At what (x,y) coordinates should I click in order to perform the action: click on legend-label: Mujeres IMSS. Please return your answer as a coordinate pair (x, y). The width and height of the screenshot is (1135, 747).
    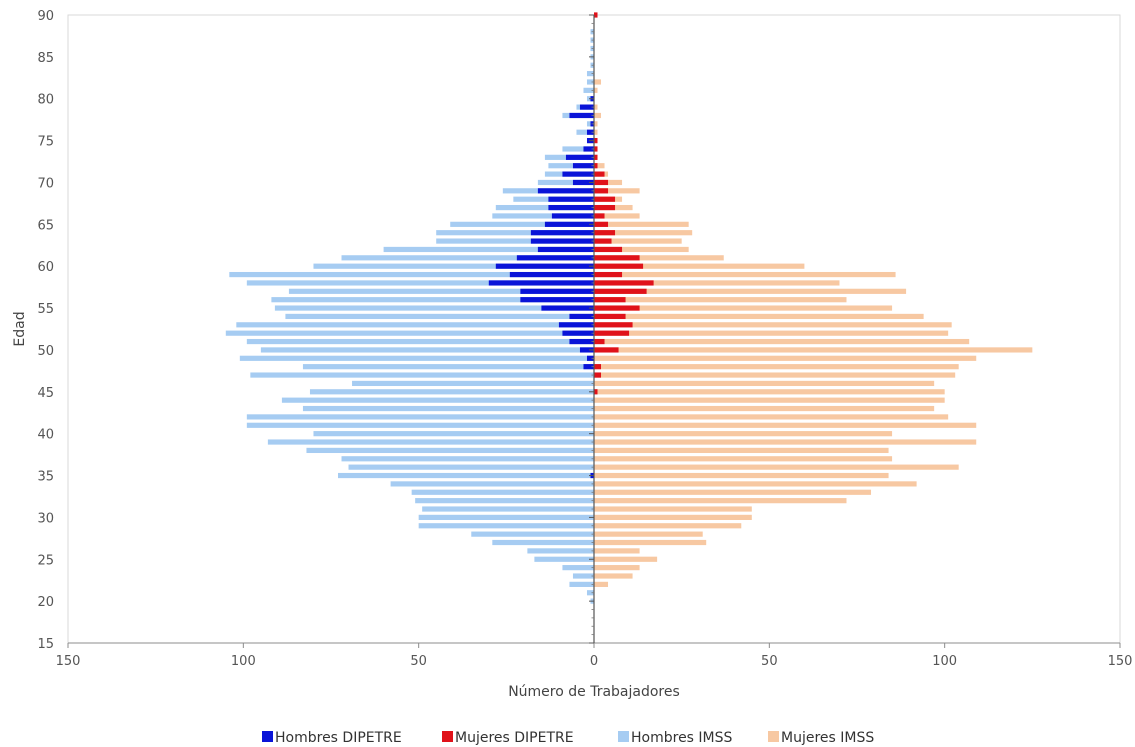
    Looking at the image, I should click on (827, 738).